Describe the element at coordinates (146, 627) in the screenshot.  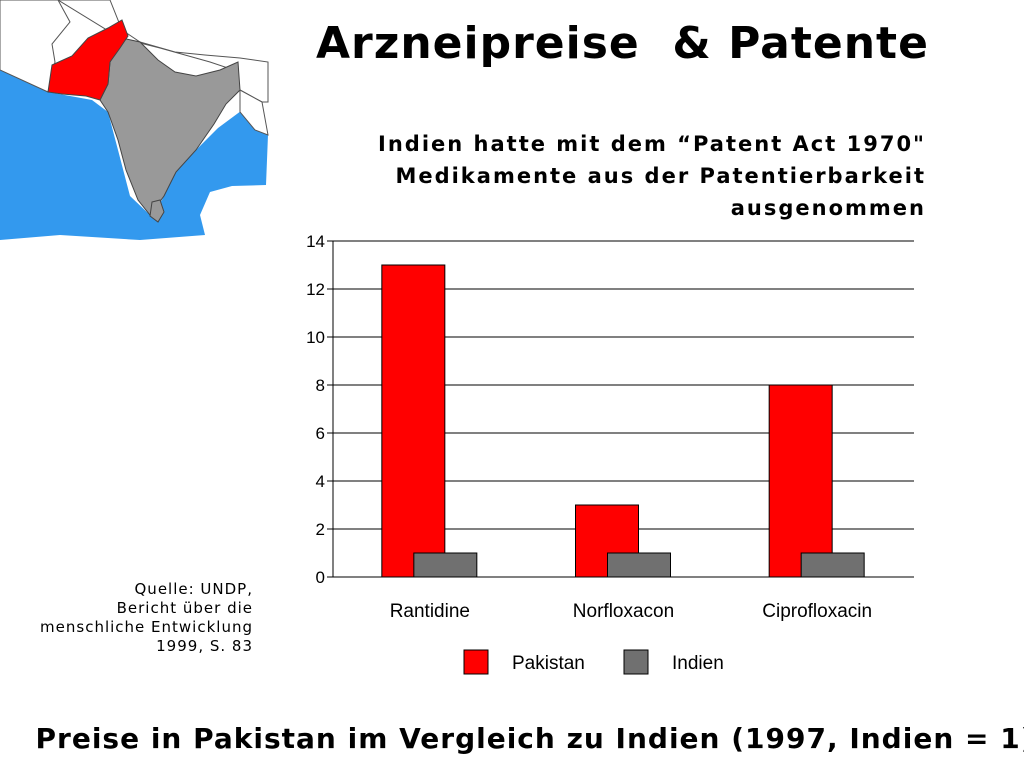
I see `source-line: menschliche Entwicklung` at that location.